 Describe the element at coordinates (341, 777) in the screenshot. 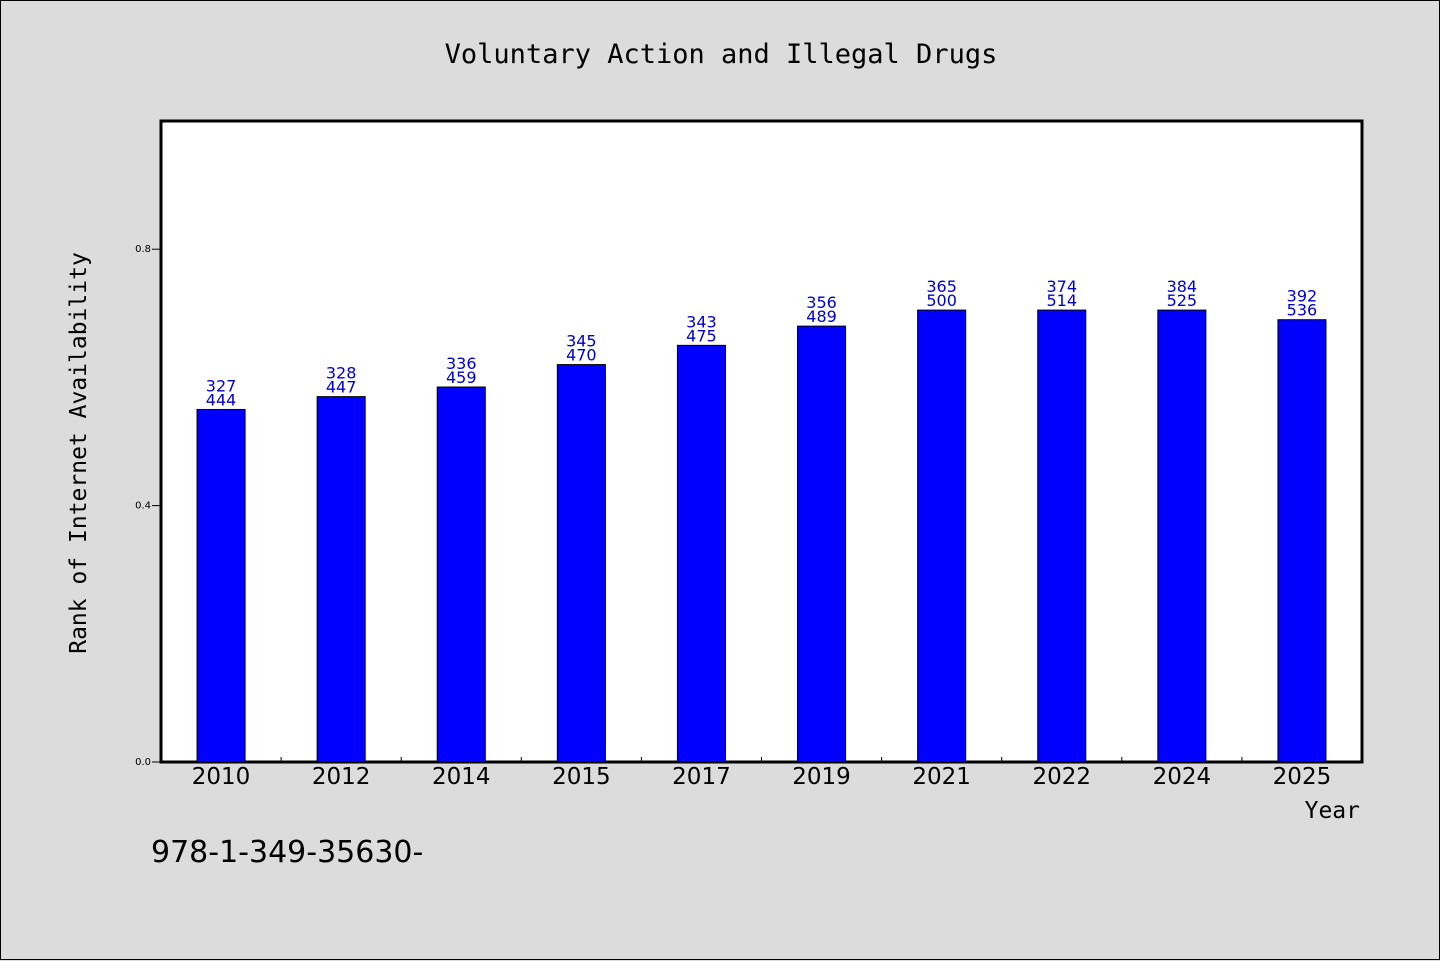

I see `x-tick-label: 2012` at that location.